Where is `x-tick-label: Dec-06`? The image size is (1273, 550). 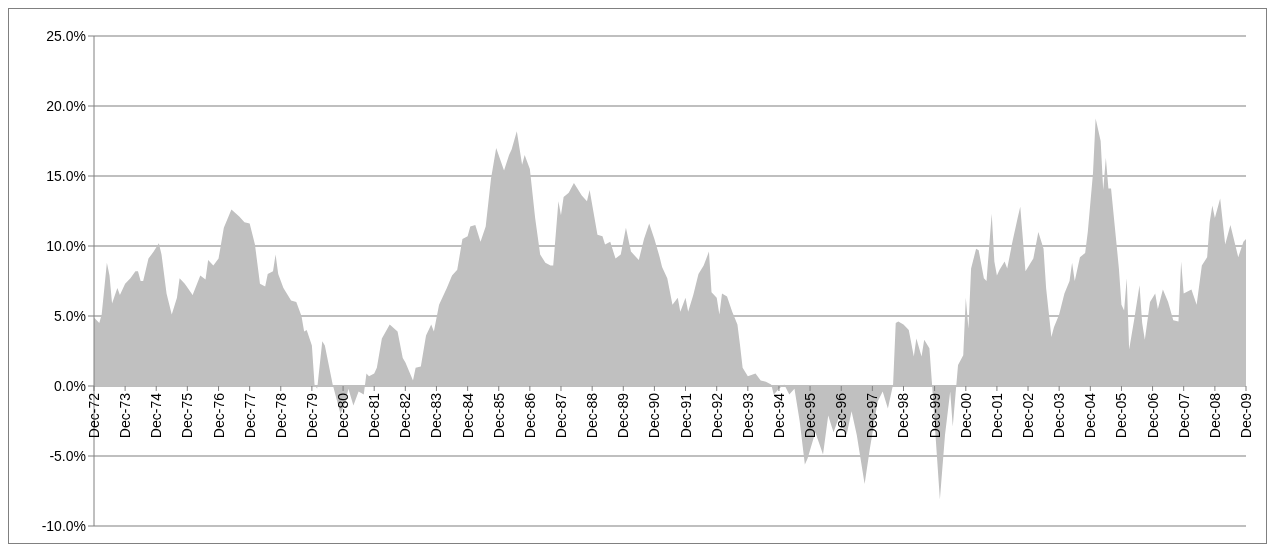
x-tick-label: Dec-06 is located at coordinates (1152, 415).